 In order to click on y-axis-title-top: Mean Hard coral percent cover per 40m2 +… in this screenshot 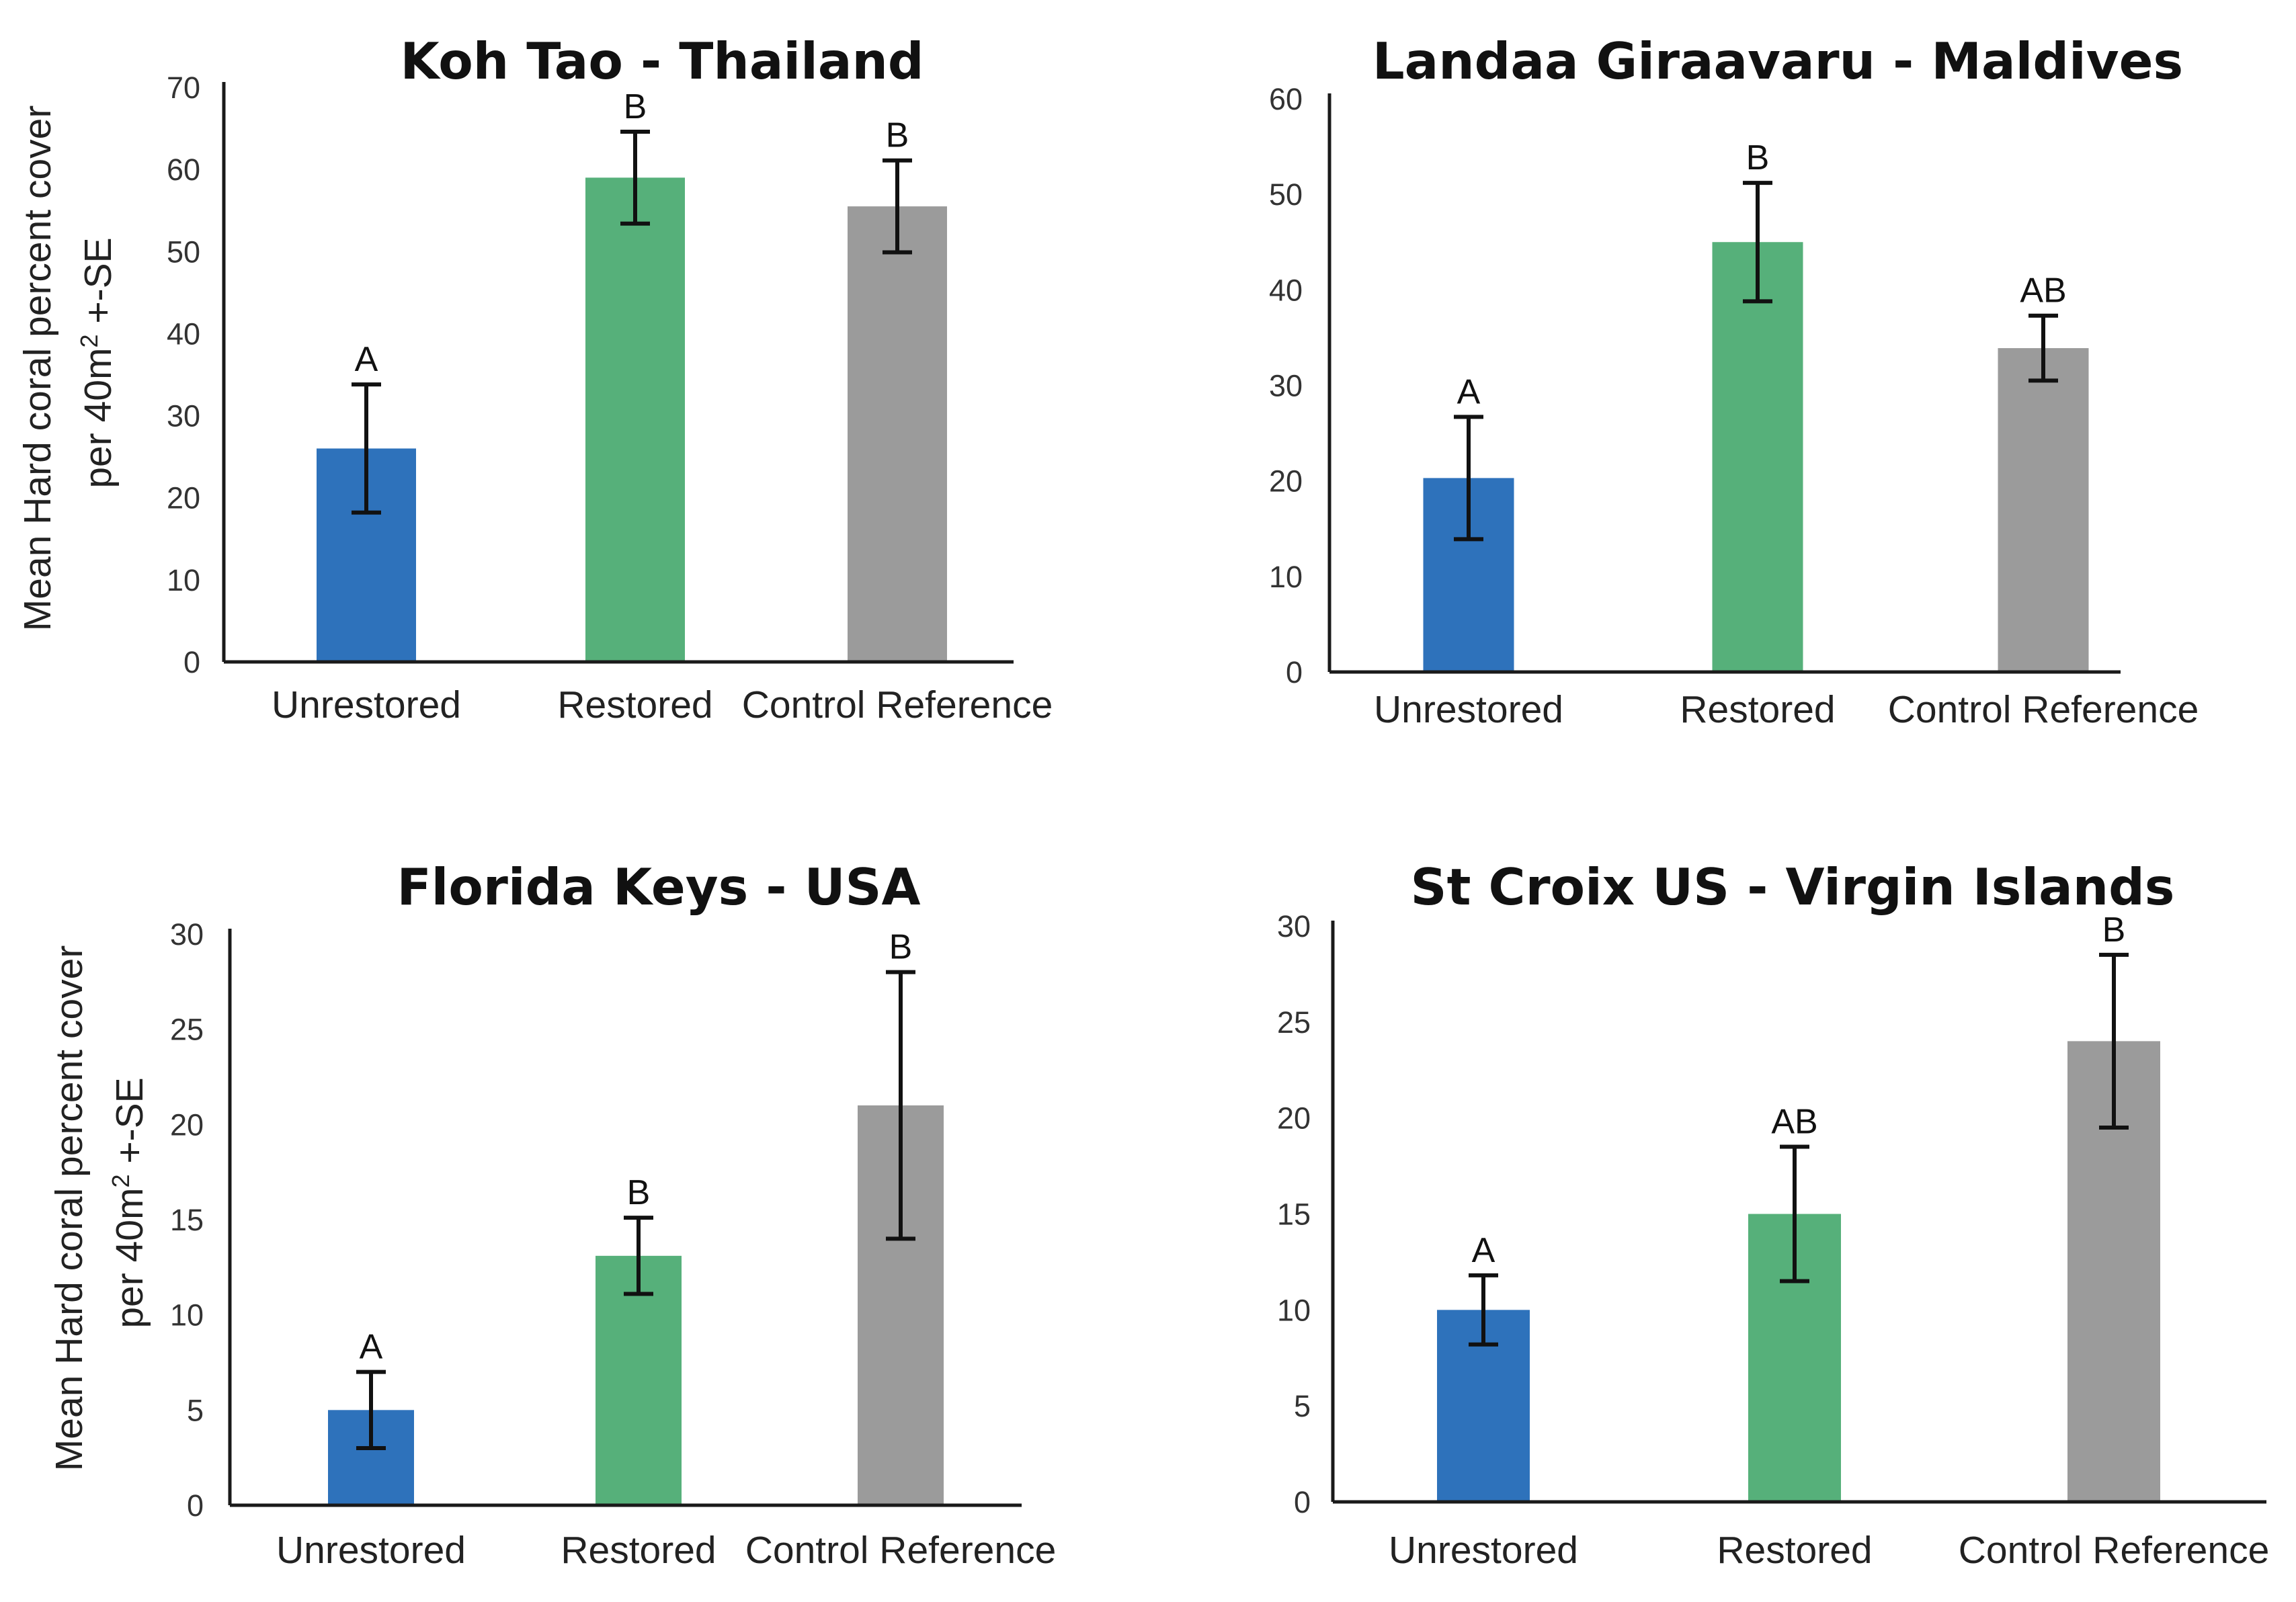, I will do `click(68, 363)`.